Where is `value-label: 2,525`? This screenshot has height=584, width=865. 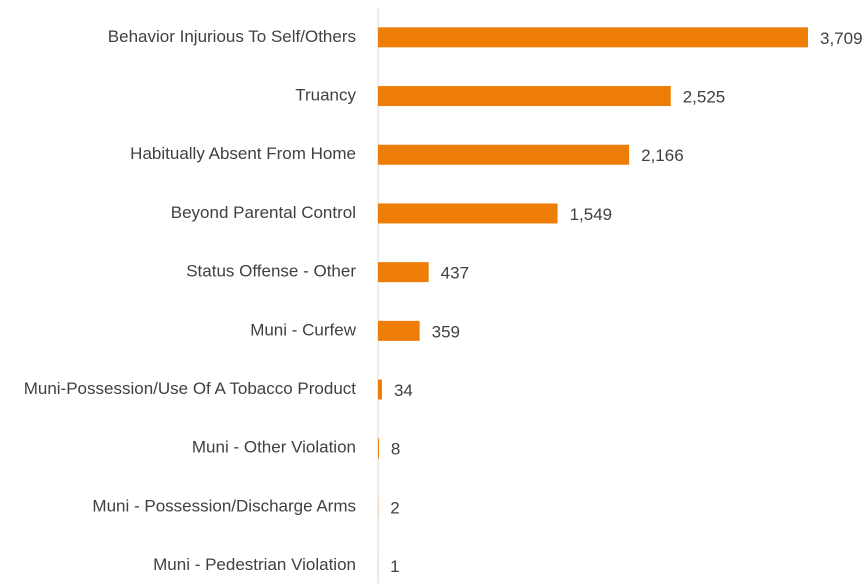
value-label: 2,525 is located at coordinates (704, 97).